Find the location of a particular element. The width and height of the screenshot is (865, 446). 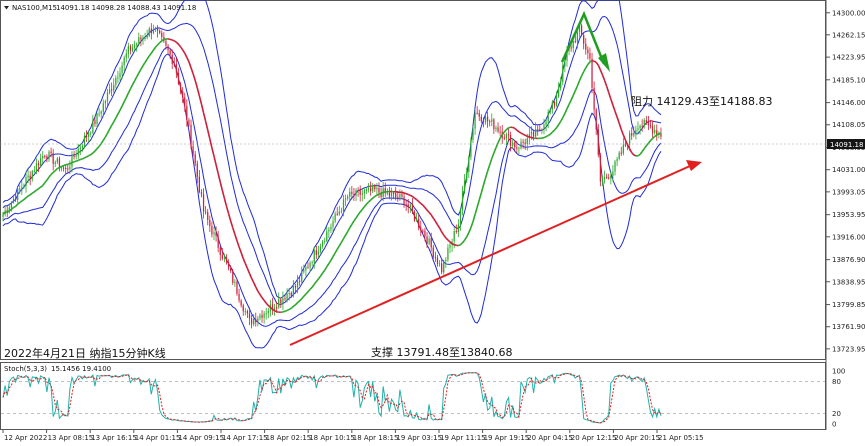

time-tick-label: 14 Apr 01:15 is located at coordinates (158, 438).